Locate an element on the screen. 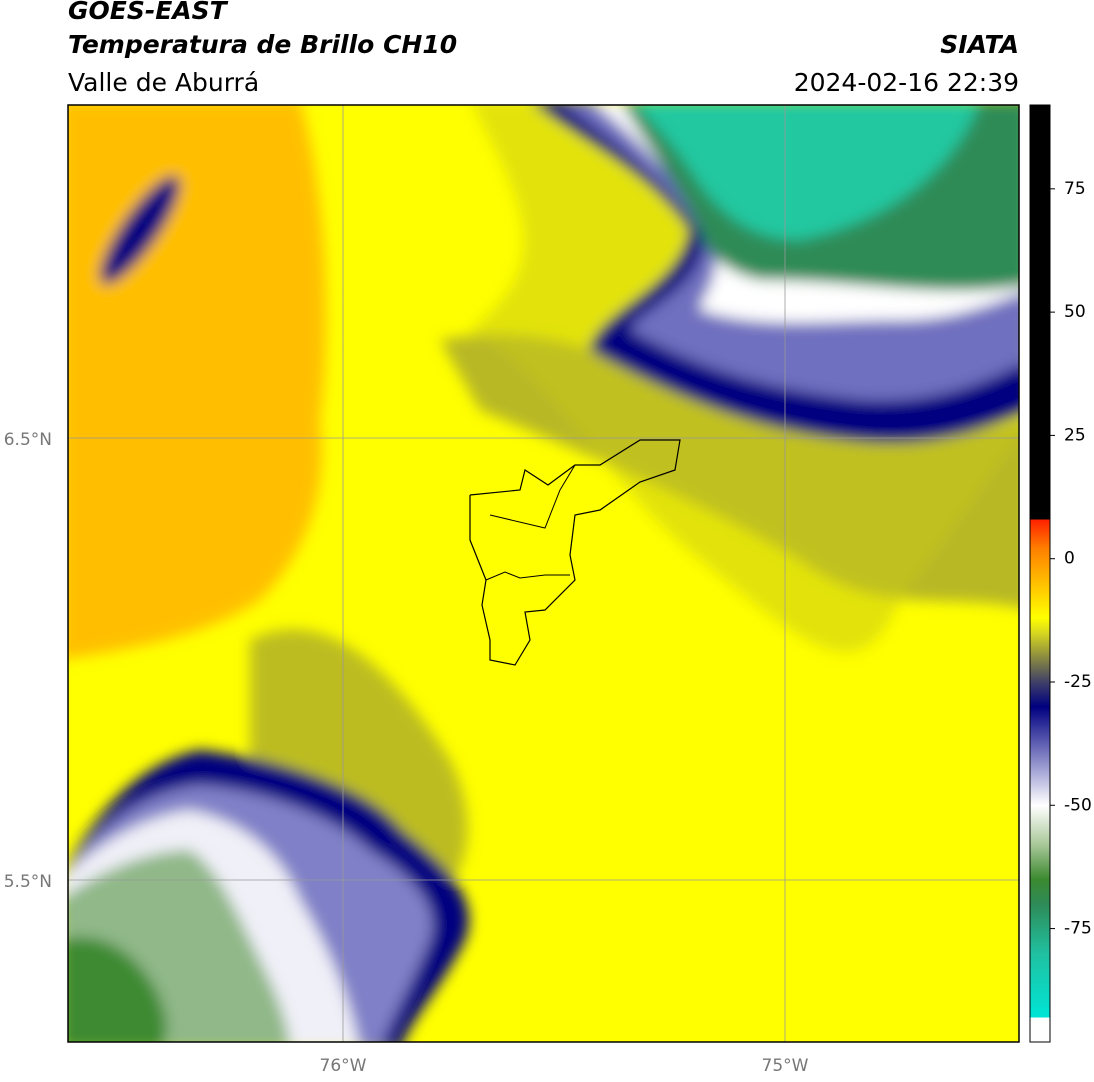  colorbar-tick-label: 75 is located at coordinates (1075, 189).